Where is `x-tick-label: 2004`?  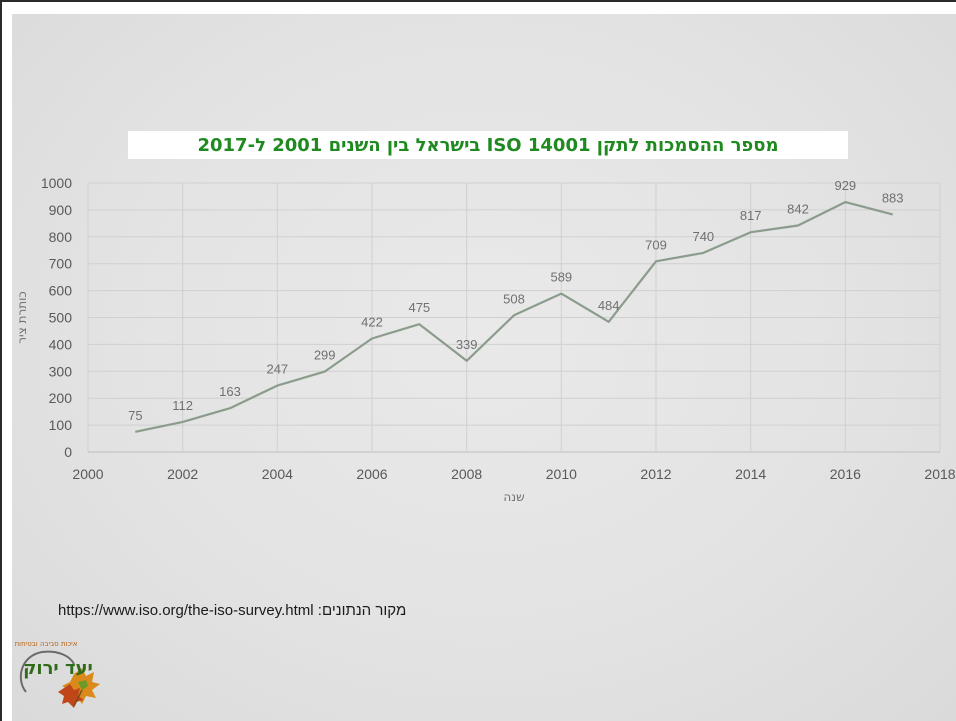
x-tick-label: 2004 is located at coordinates (277, 474).